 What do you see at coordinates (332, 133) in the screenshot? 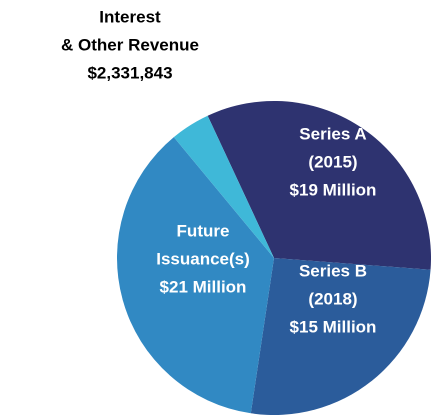
I see `slice-label: Series A` at bounding box center [332, 133].